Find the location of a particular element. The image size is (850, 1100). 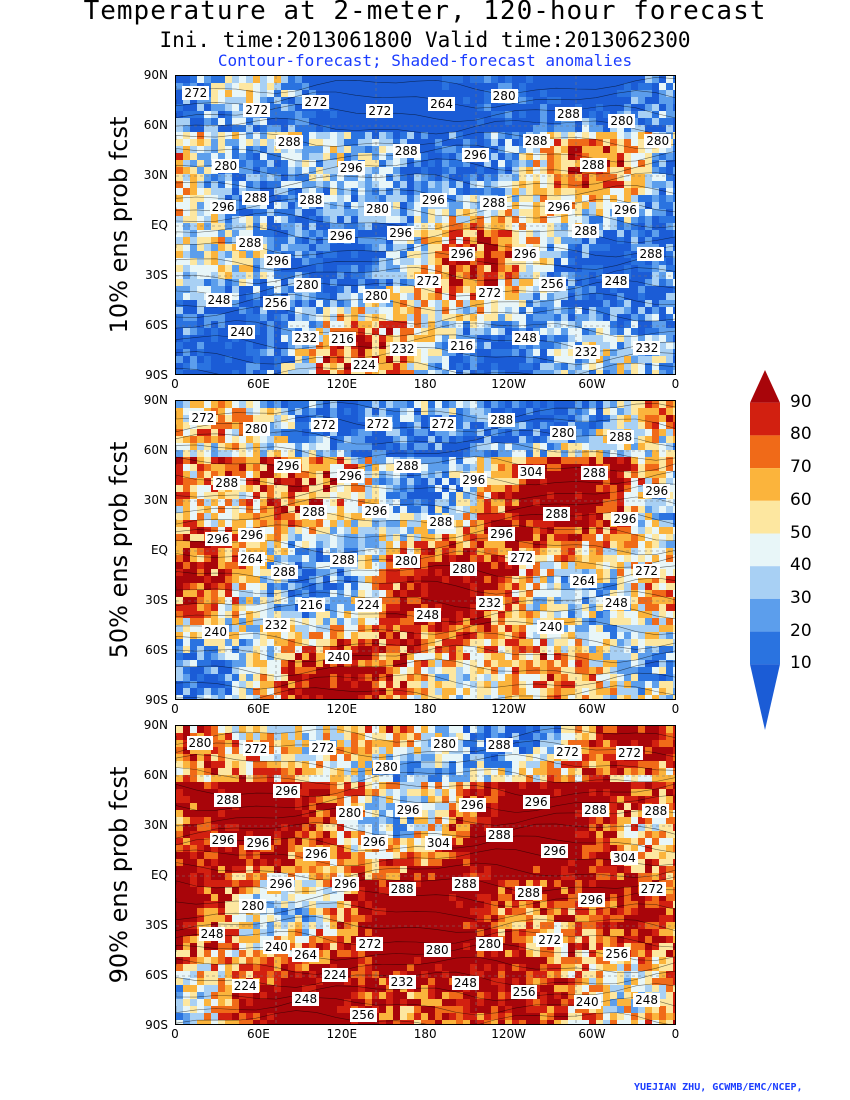

lon-tick-label: 60W is located at coordinates (592, 709).